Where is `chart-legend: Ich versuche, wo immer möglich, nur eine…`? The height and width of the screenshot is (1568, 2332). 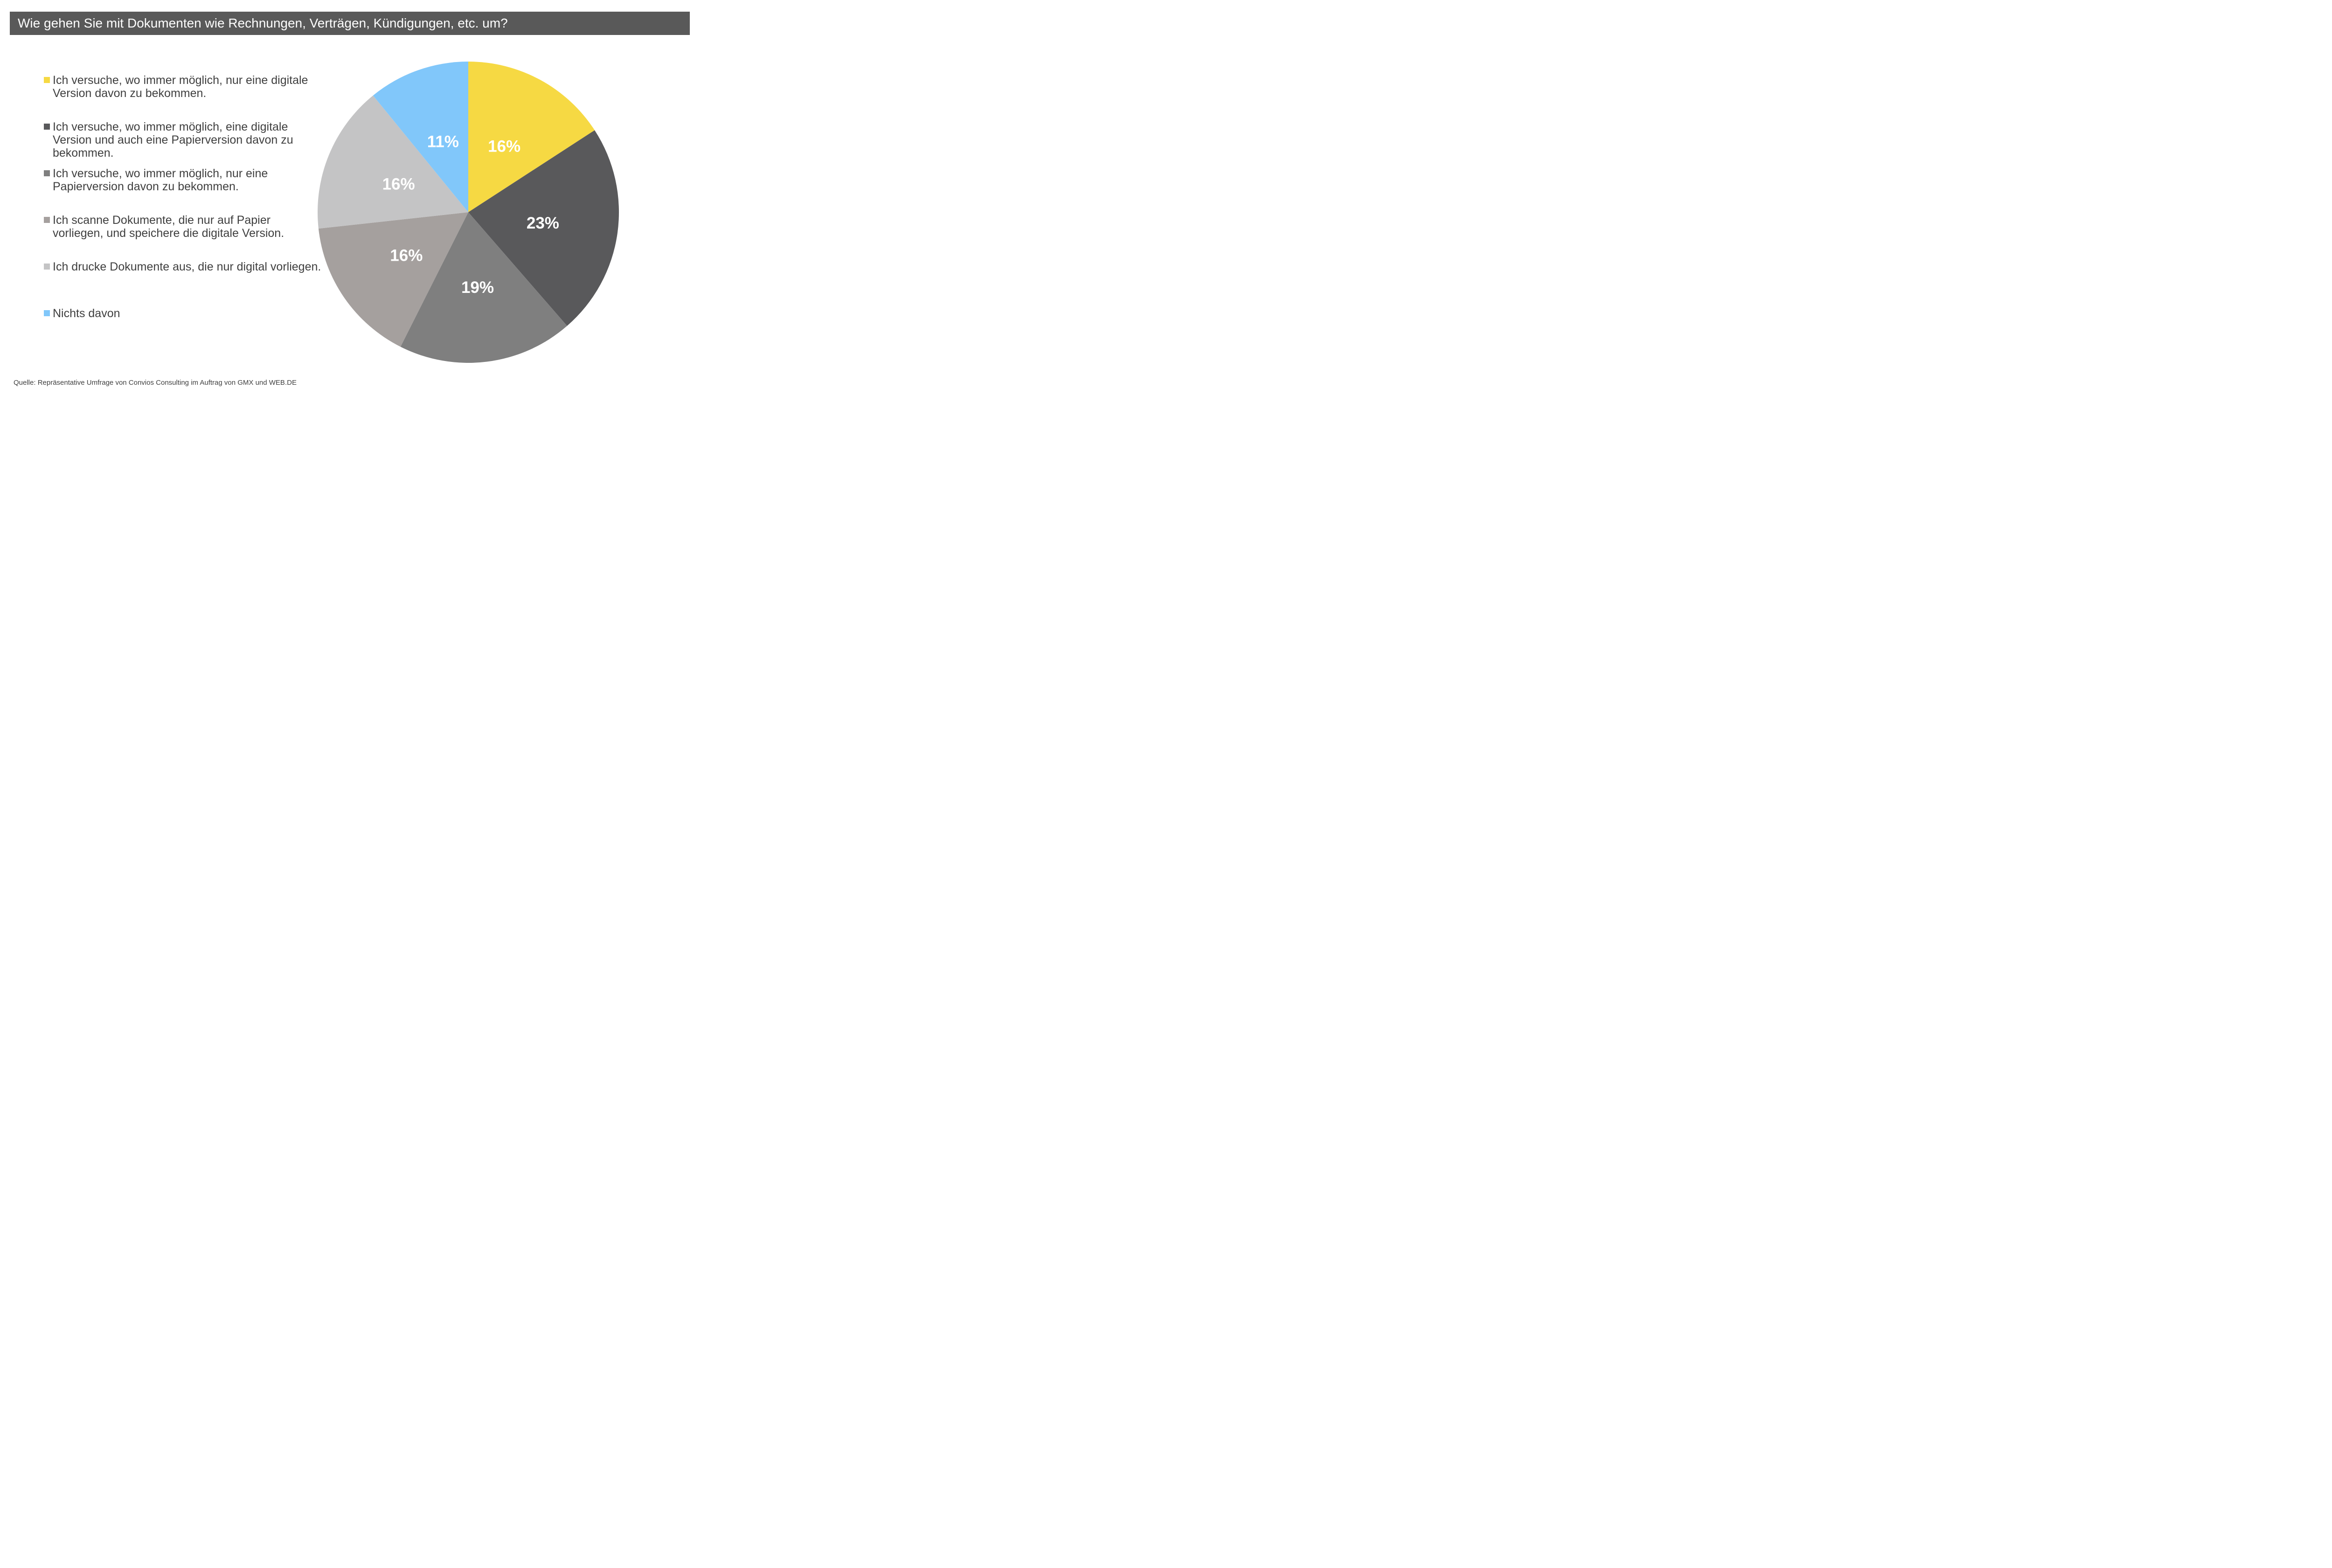
chart-legend: Ich versuche, wo immer möglich, nur eine… is located at coordinates (188, 196).